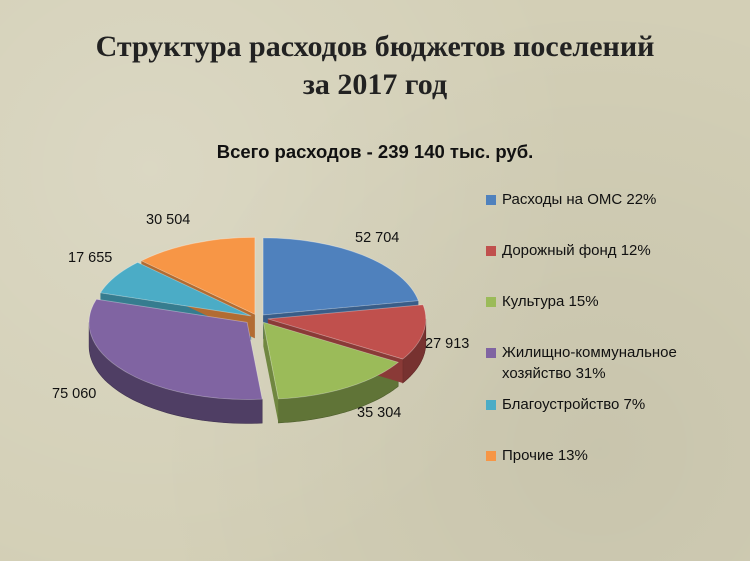 This screenshot has height=561, width=750. Describe the element at coordinates (74, 394) in the screenshot. I see `data-label-3: 75 060` at that location.